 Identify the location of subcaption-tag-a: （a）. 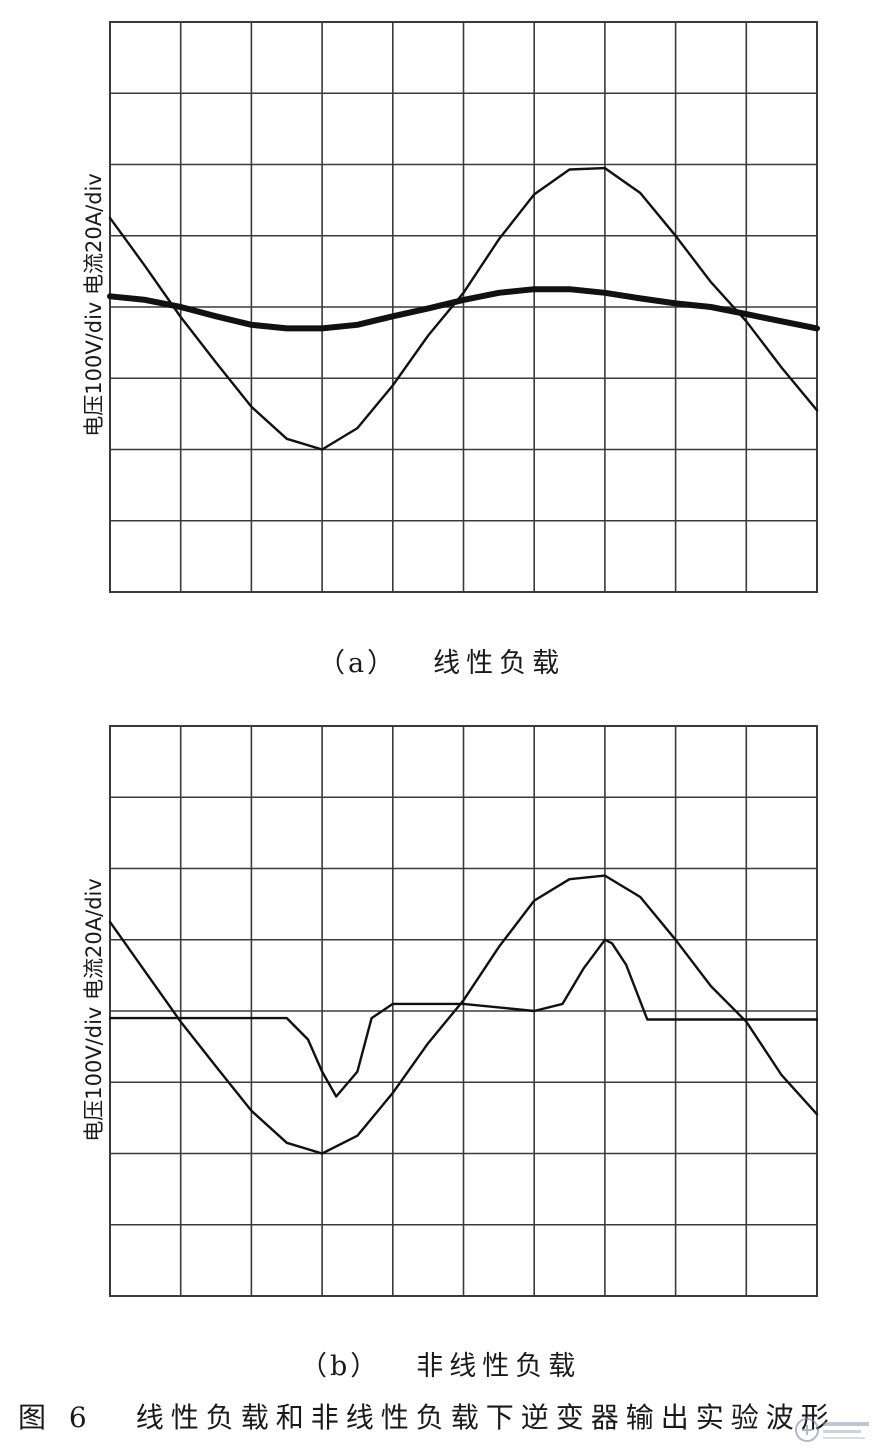
(358, 663).